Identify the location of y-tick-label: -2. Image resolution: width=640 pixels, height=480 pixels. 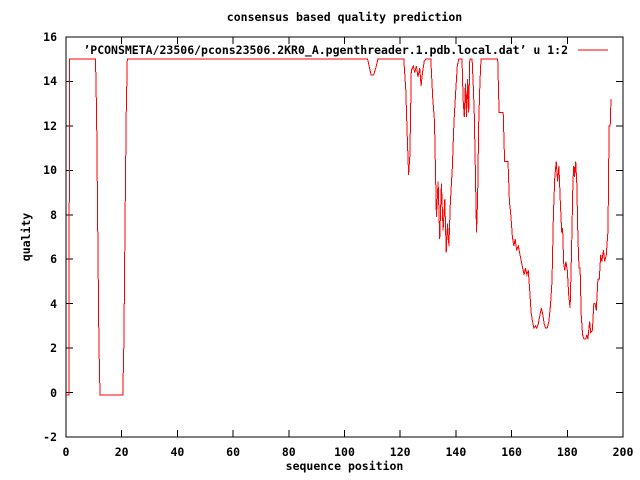
(50, 437).